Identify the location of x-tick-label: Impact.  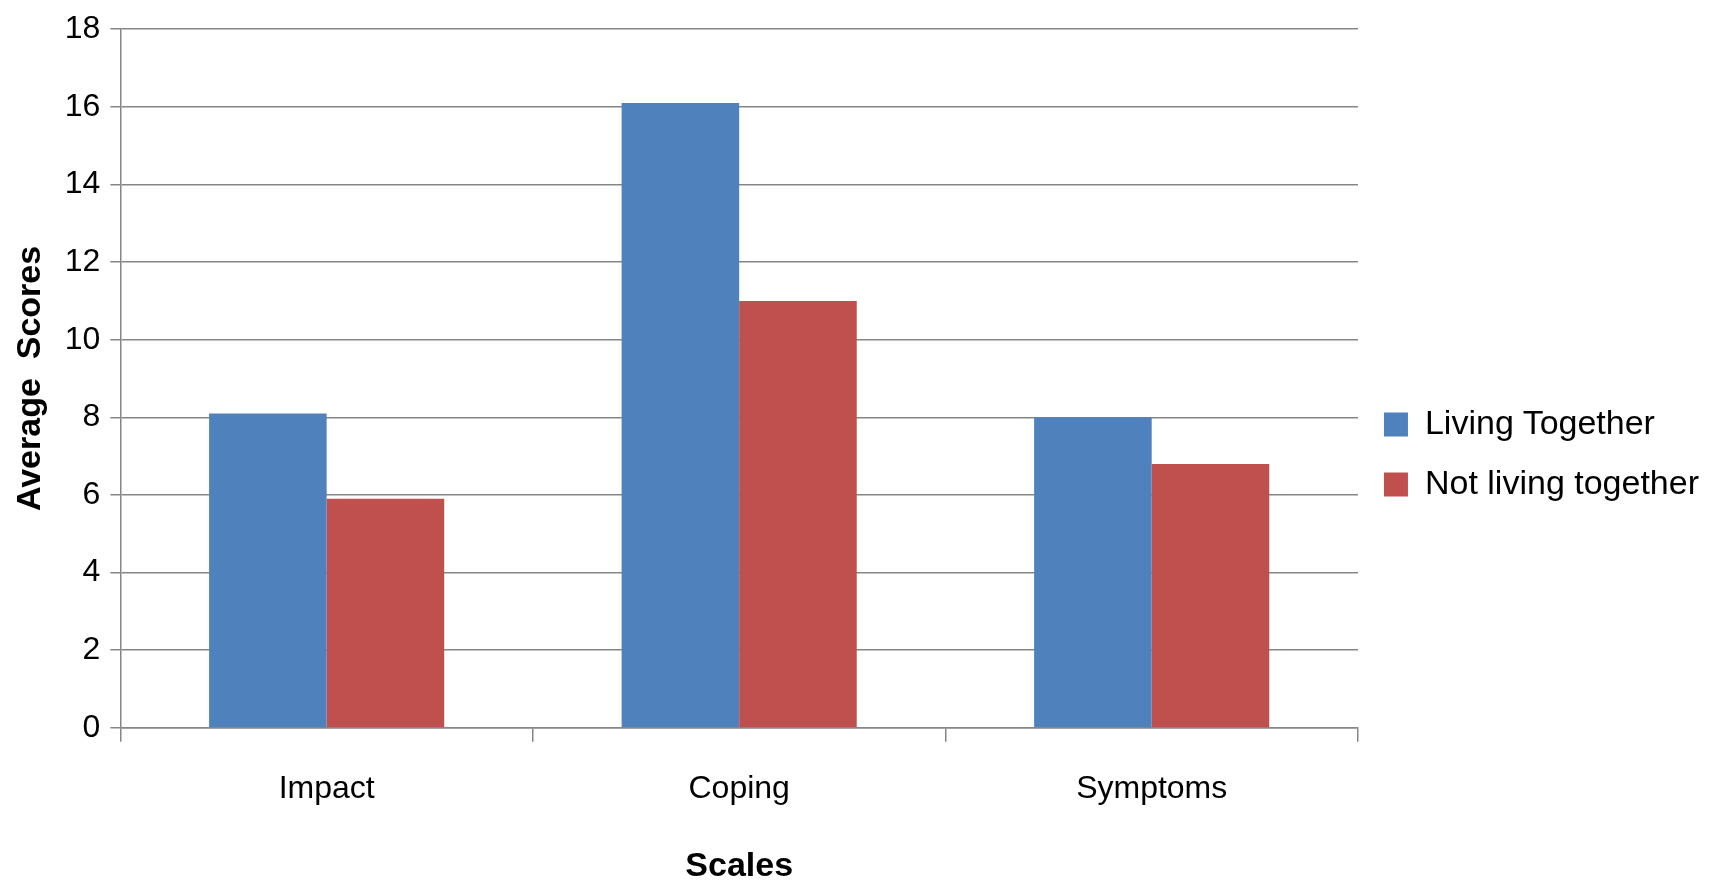
(326, 786).